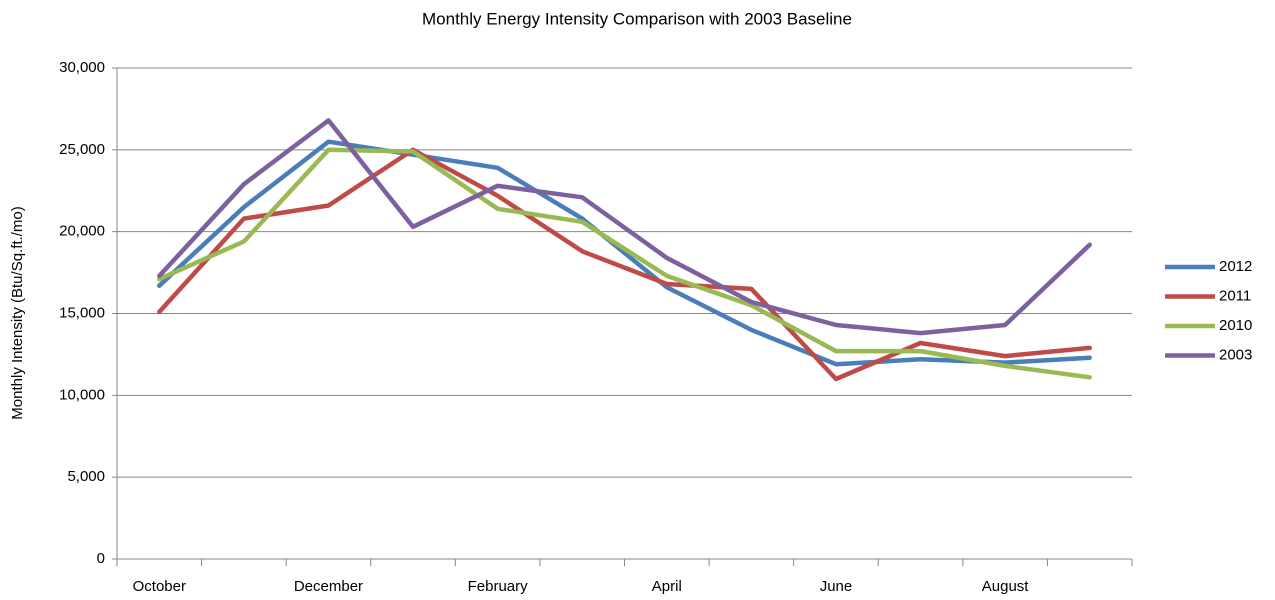  What do you see at coordinates (1006, 586) in the screenshot?
I see `x-tick-label: August` at bounding box center [1006, 586].